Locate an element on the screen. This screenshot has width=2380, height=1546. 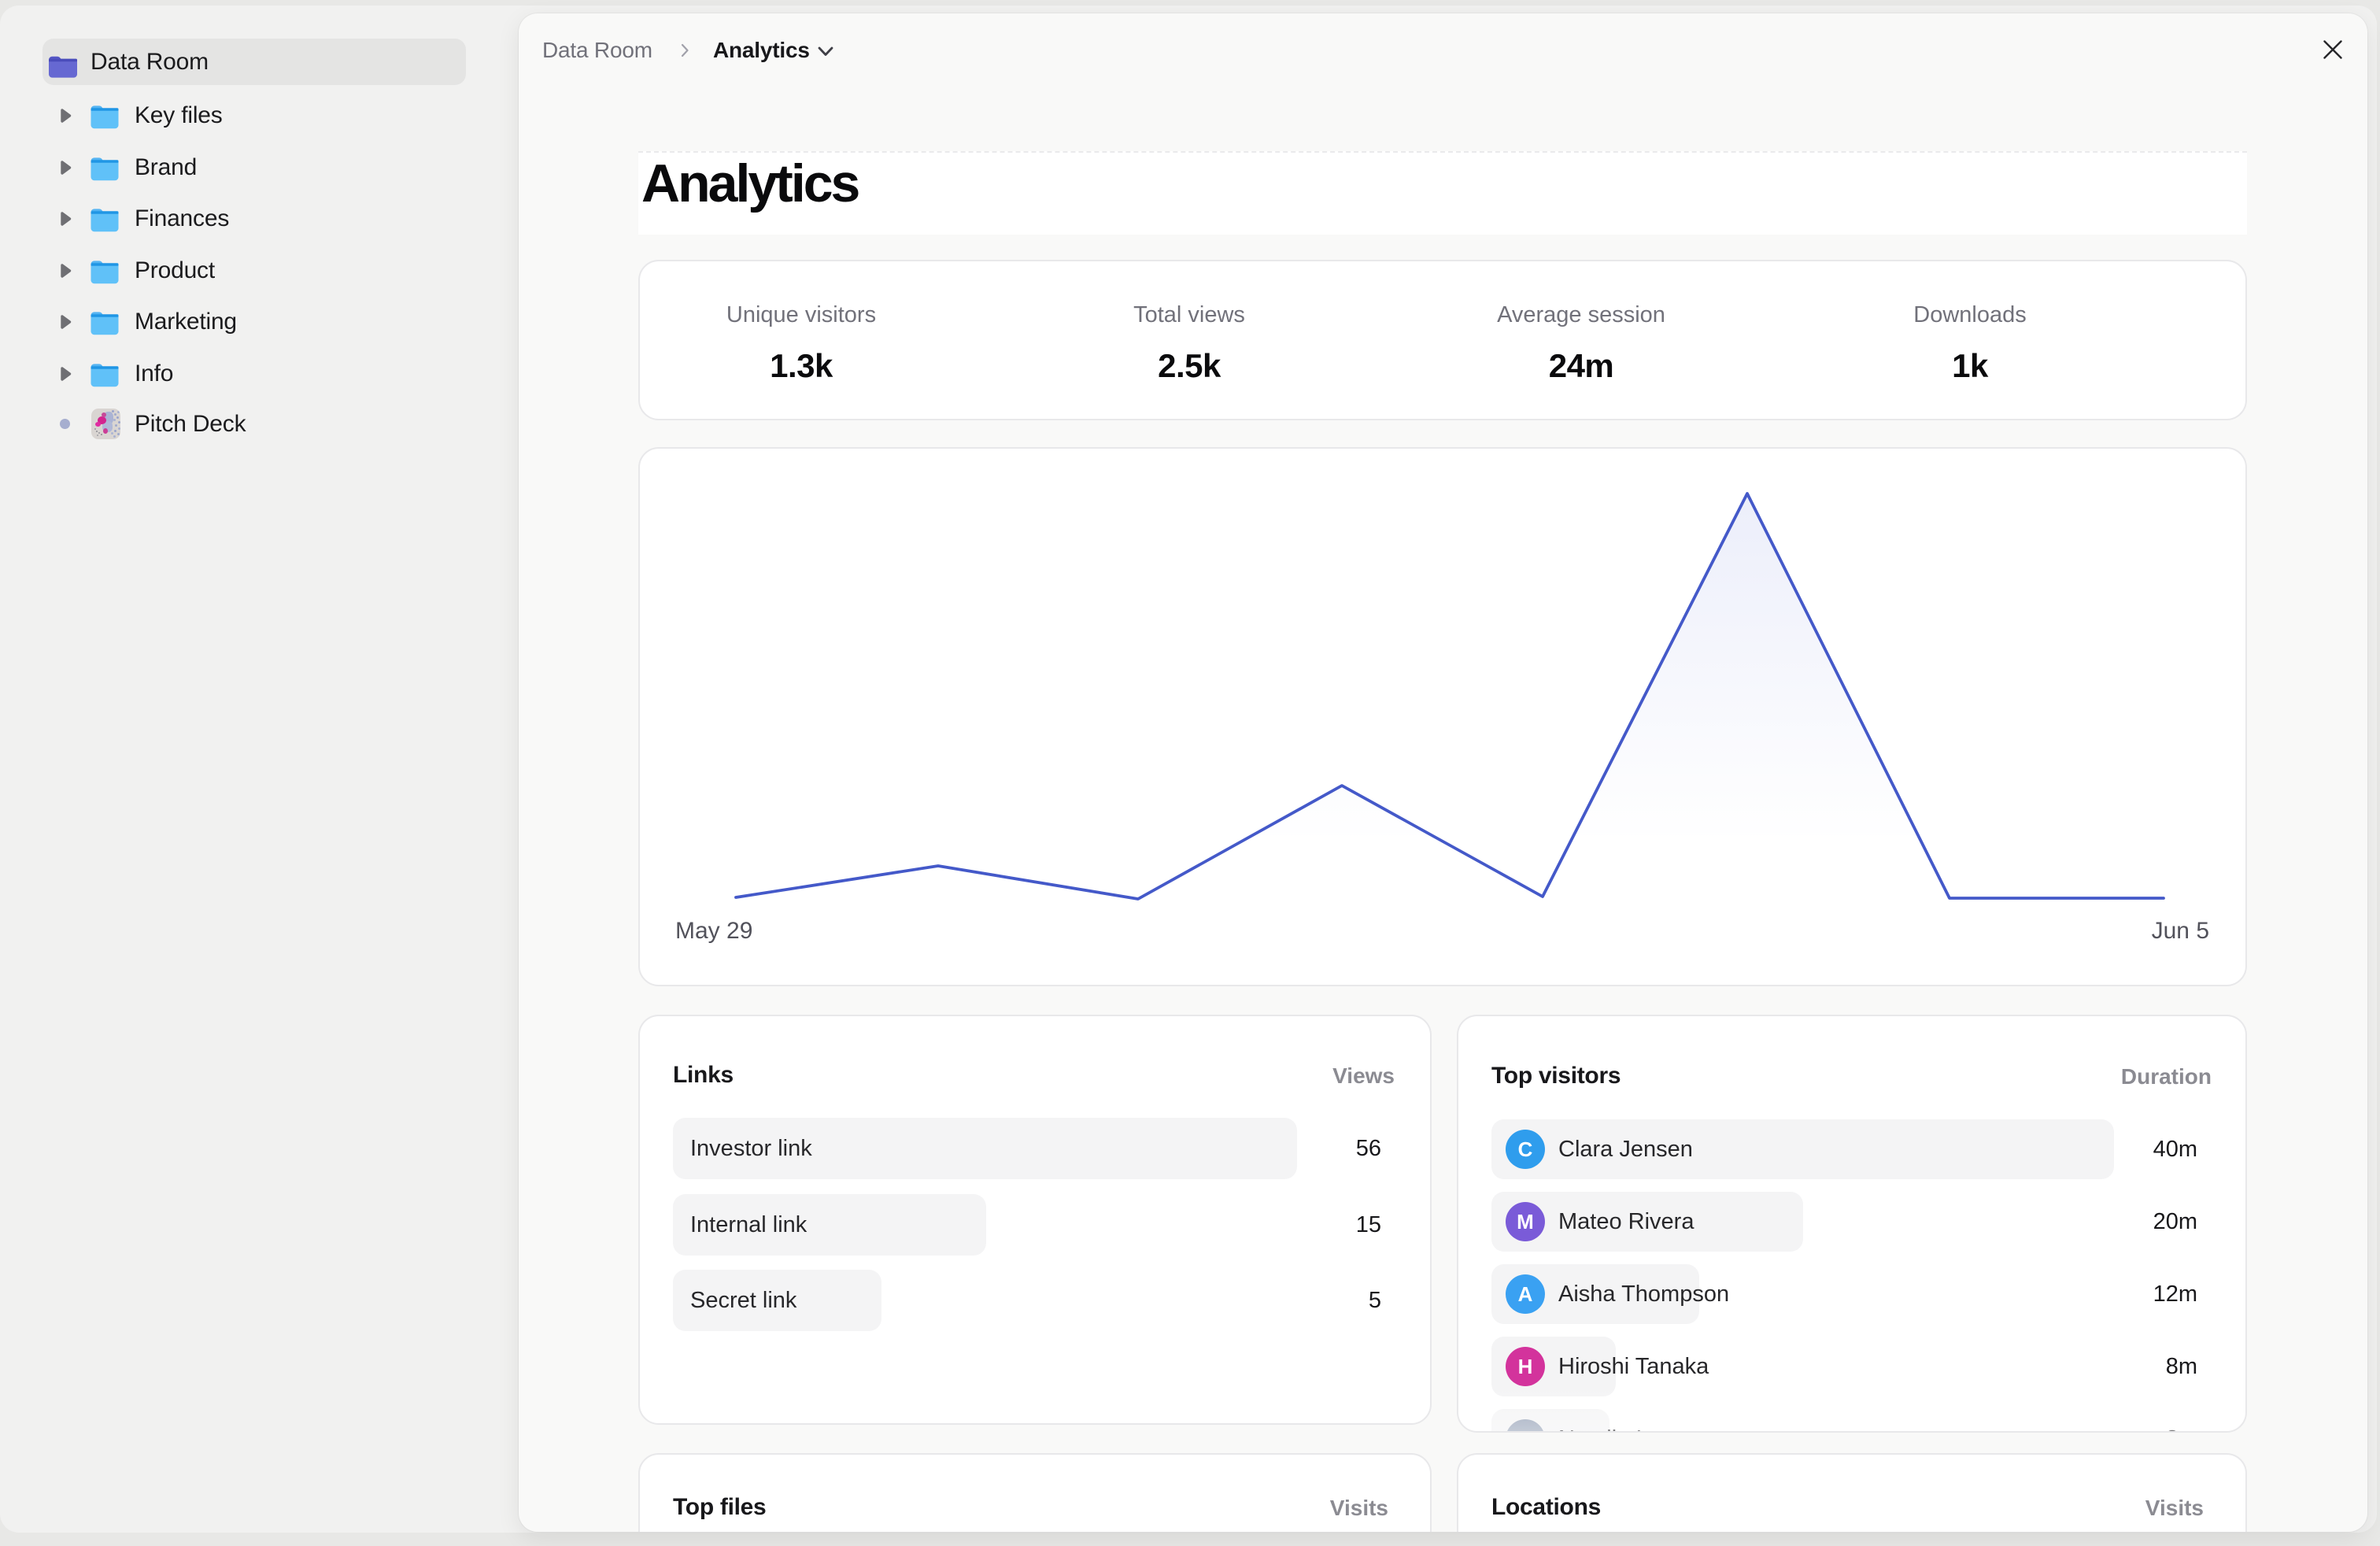
svg-text: Jun 5 is located at coordinates (2180, 931).